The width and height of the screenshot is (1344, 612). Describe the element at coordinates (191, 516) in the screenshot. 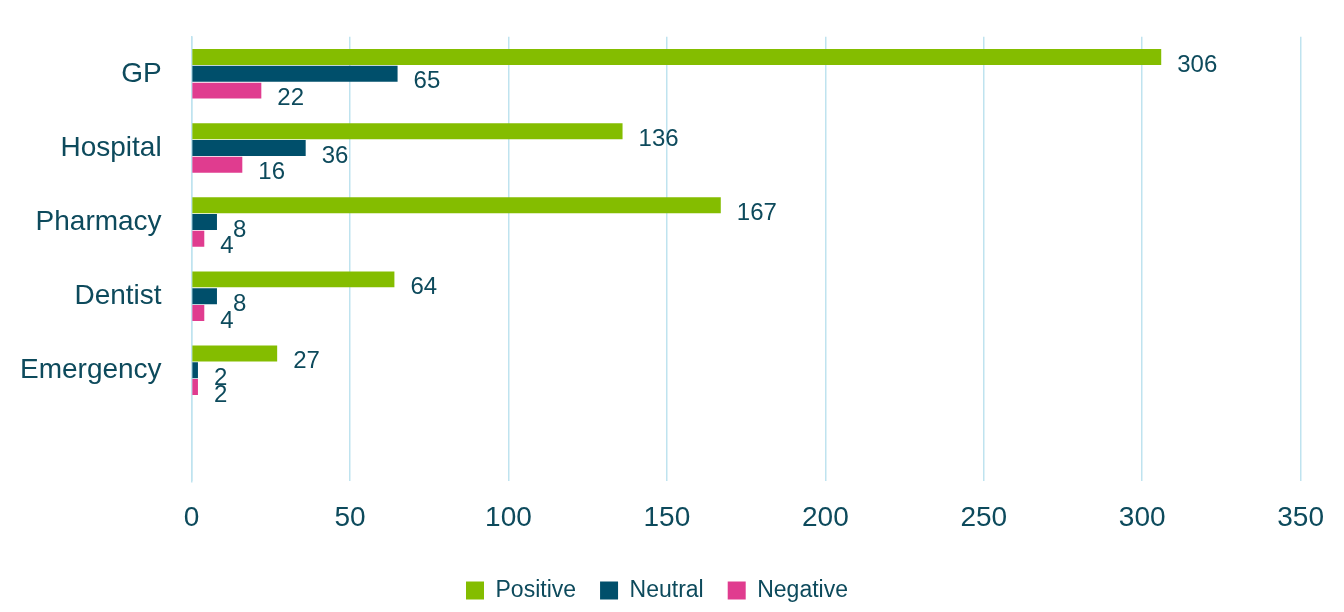

I see `x-tick-label: 0` at that location.